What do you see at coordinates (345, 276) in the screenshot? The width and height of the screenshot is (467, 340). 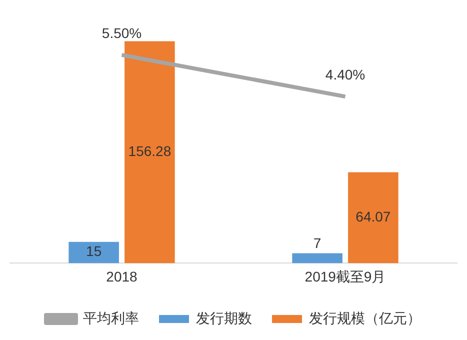 I see `x-tick-label: 2019截至9月` at bounding box center [345, 276].